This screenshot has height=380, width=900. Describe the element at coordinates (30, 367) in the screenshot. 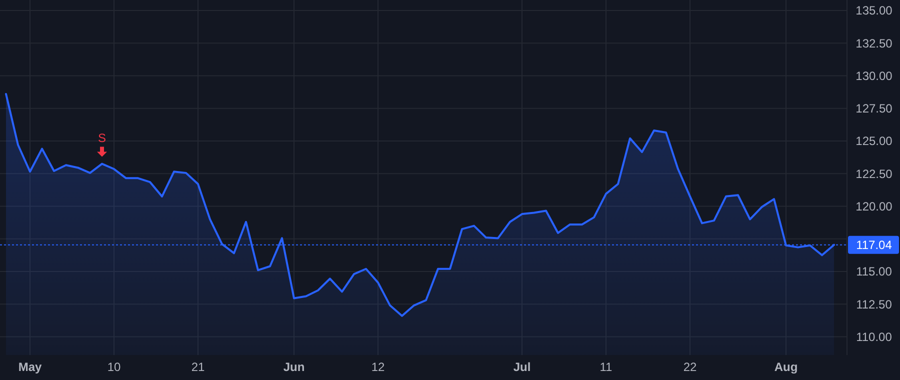

I see `x-tick-label: May` at that location.